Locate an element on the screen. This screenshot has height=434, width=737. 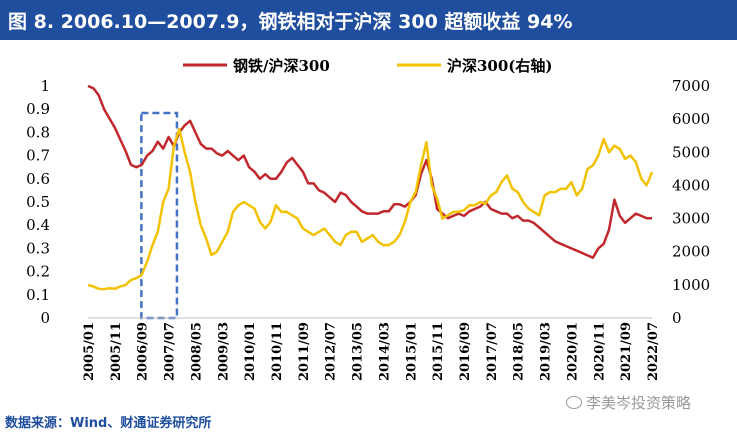
right-tick-label: 1000 is located at coordinates (691, 285).